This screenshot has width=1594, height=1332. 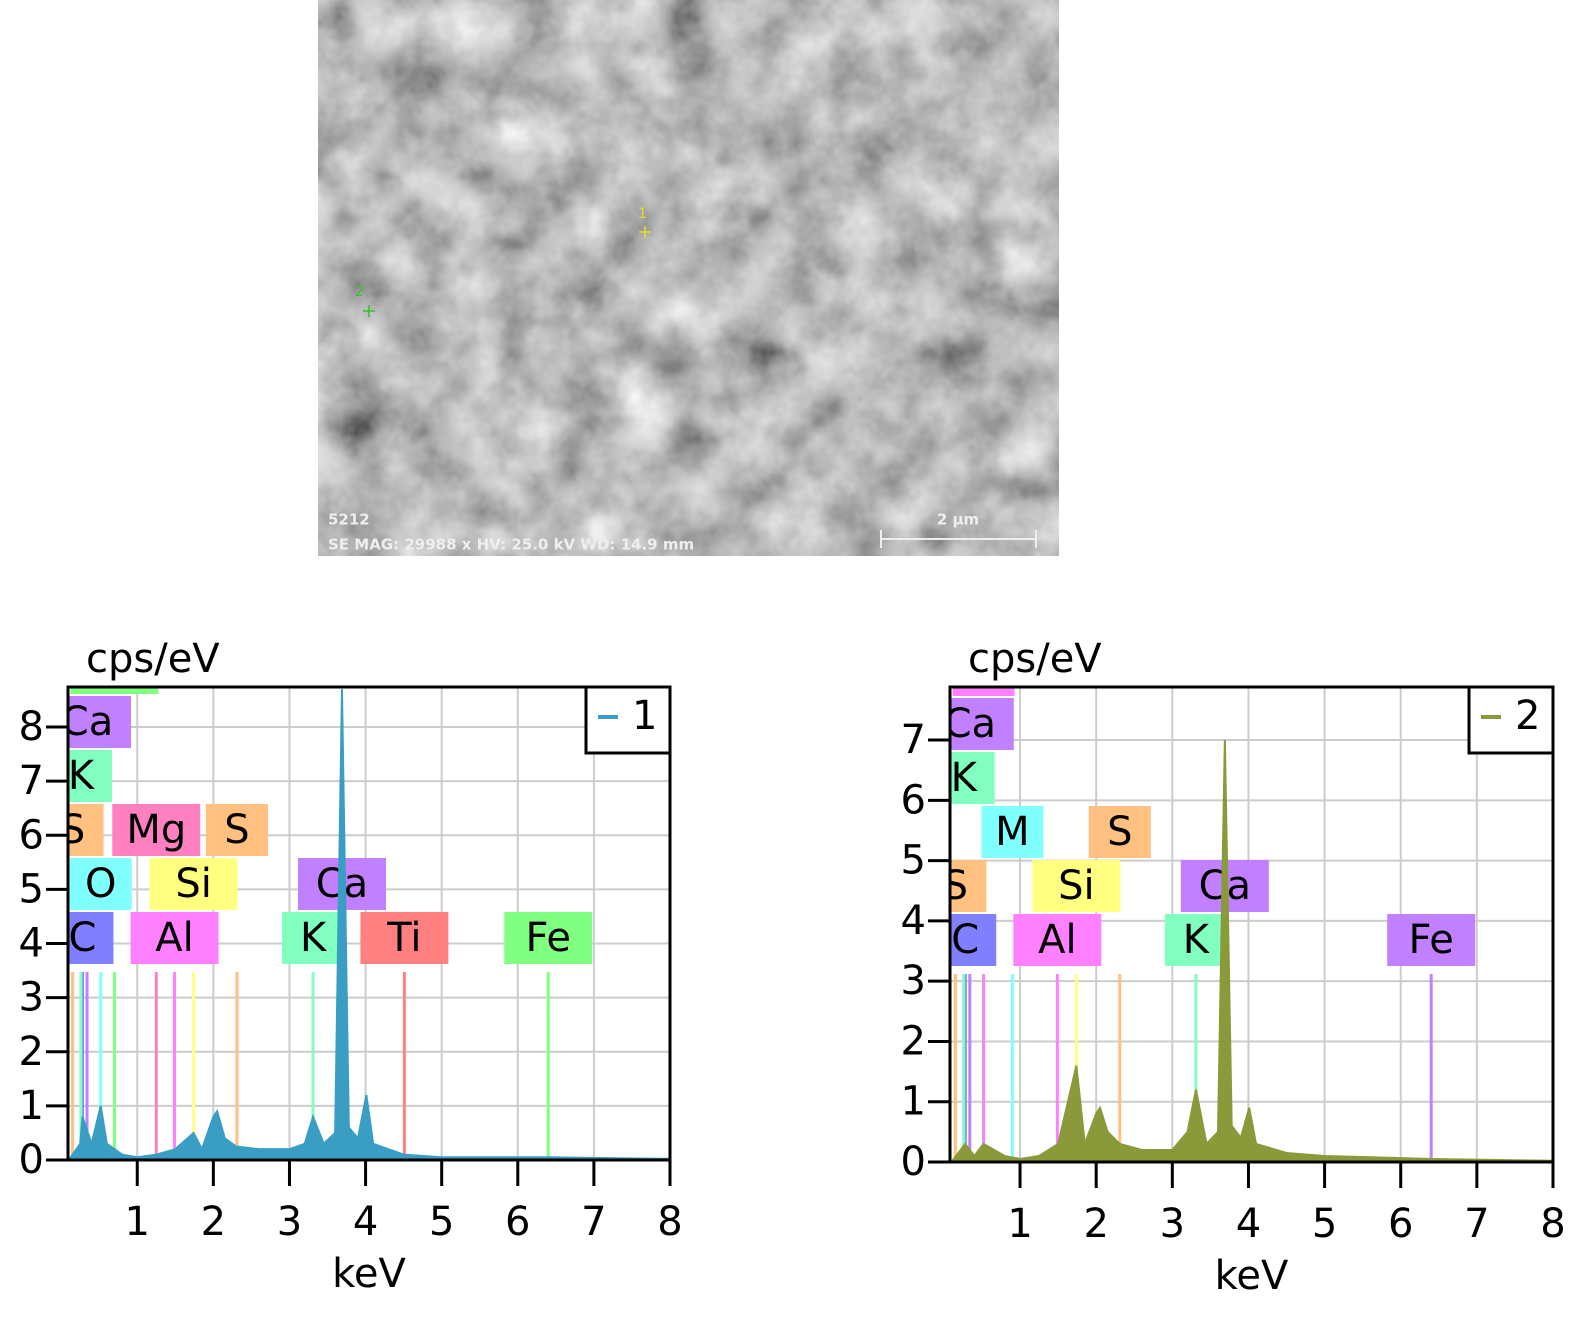 I want to click on x-tick-label: 3, so click(x=289, y=1222).